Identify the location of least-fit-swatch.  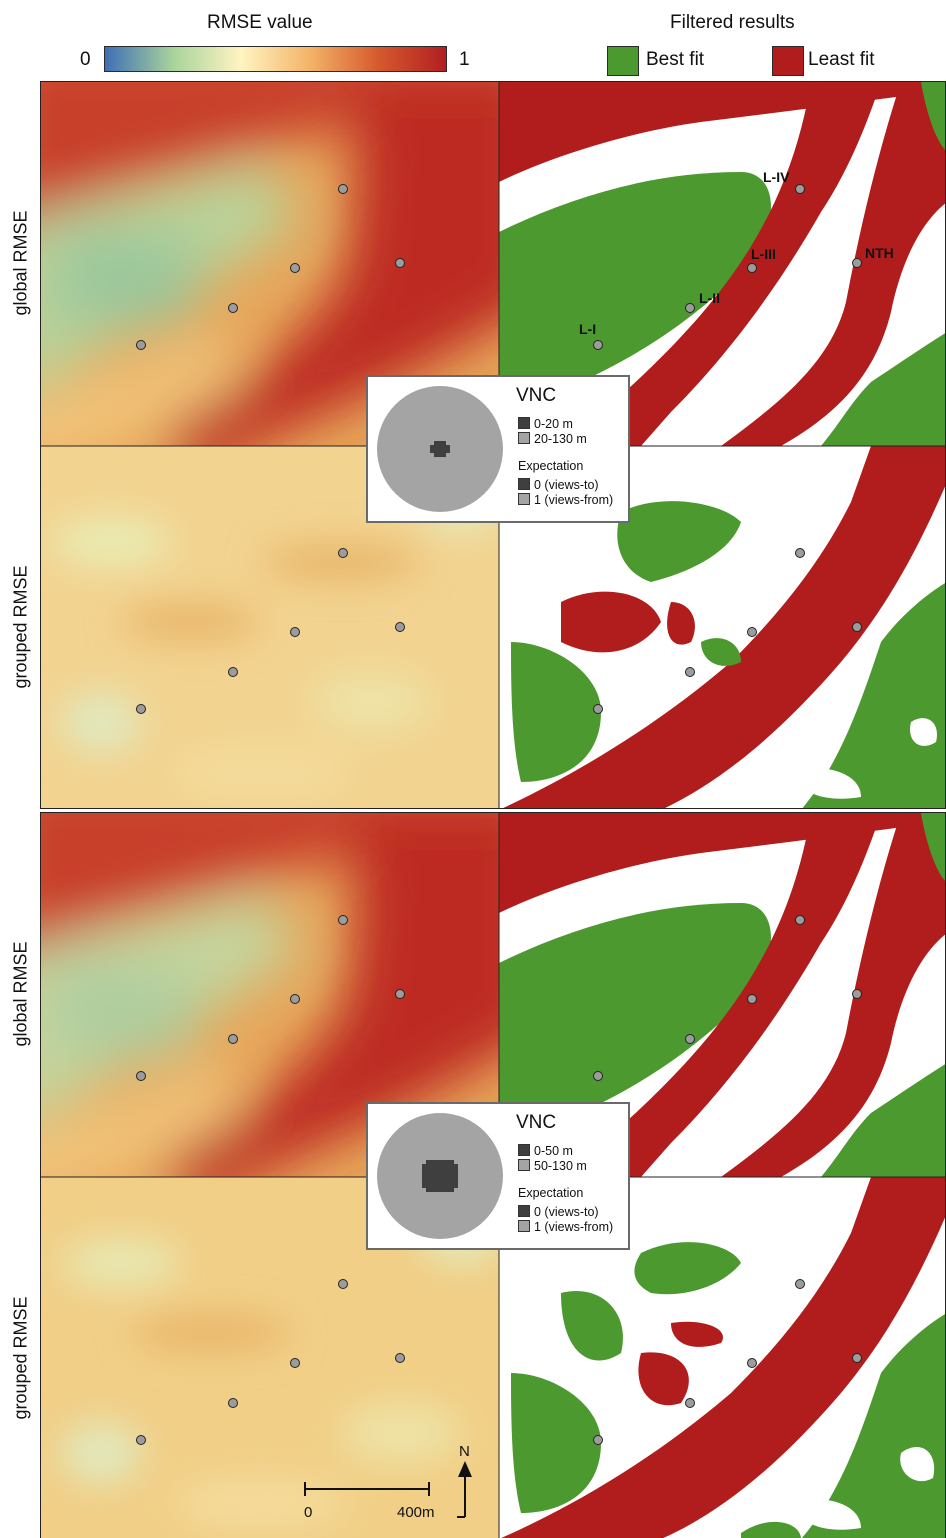
(788, 61).